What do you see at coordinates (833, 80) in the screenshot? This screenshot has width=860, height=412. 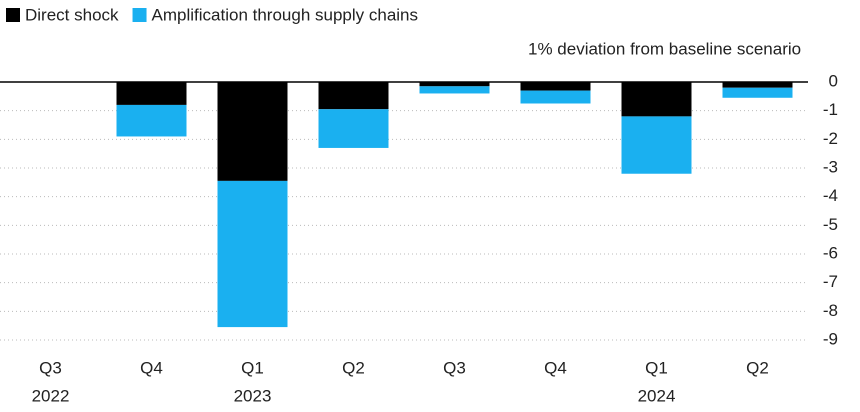 I see `y-tick-label: 0` at bounding box center [833, 80].